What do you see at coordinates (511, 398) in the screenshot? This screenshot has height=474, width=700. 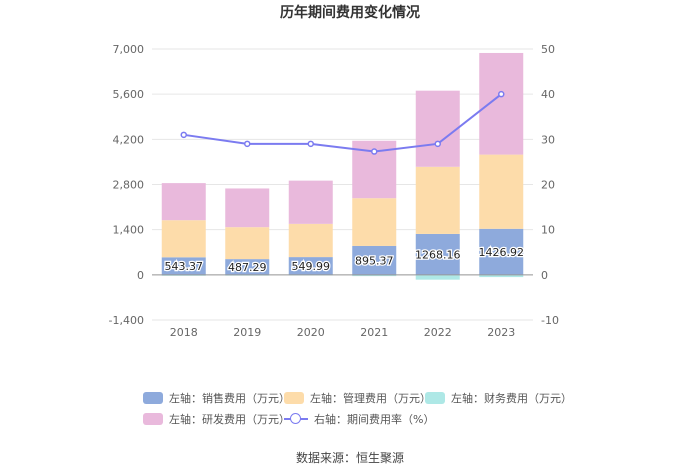 I see `legend-label-finance: 左轴：财务费用（万元）` at bounding box center [511, 398].